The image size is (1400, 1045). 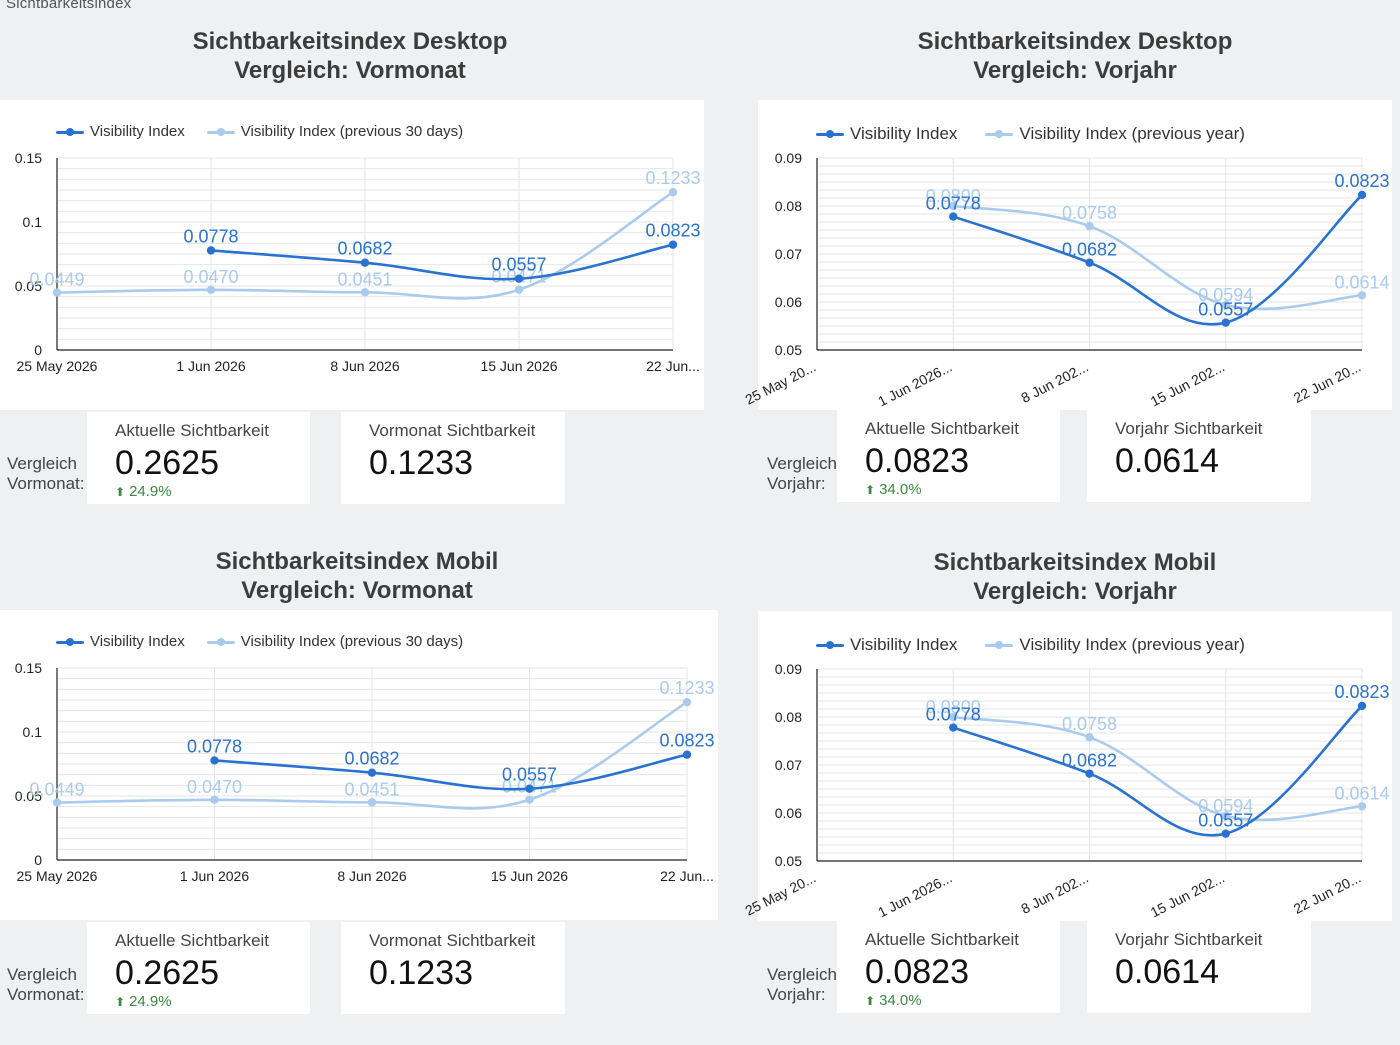 I want to click on kpi-value: 0.0823, so click(x=917, y=461).